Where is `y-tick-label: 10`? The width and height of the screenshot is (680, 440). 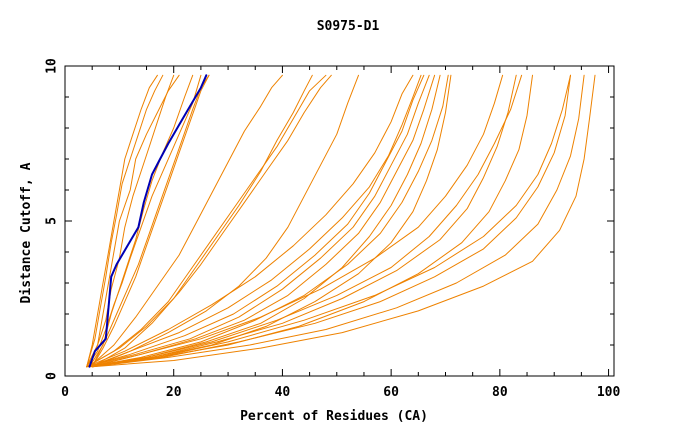 y-tick-label: 10 is located at coordinates (52, 66).